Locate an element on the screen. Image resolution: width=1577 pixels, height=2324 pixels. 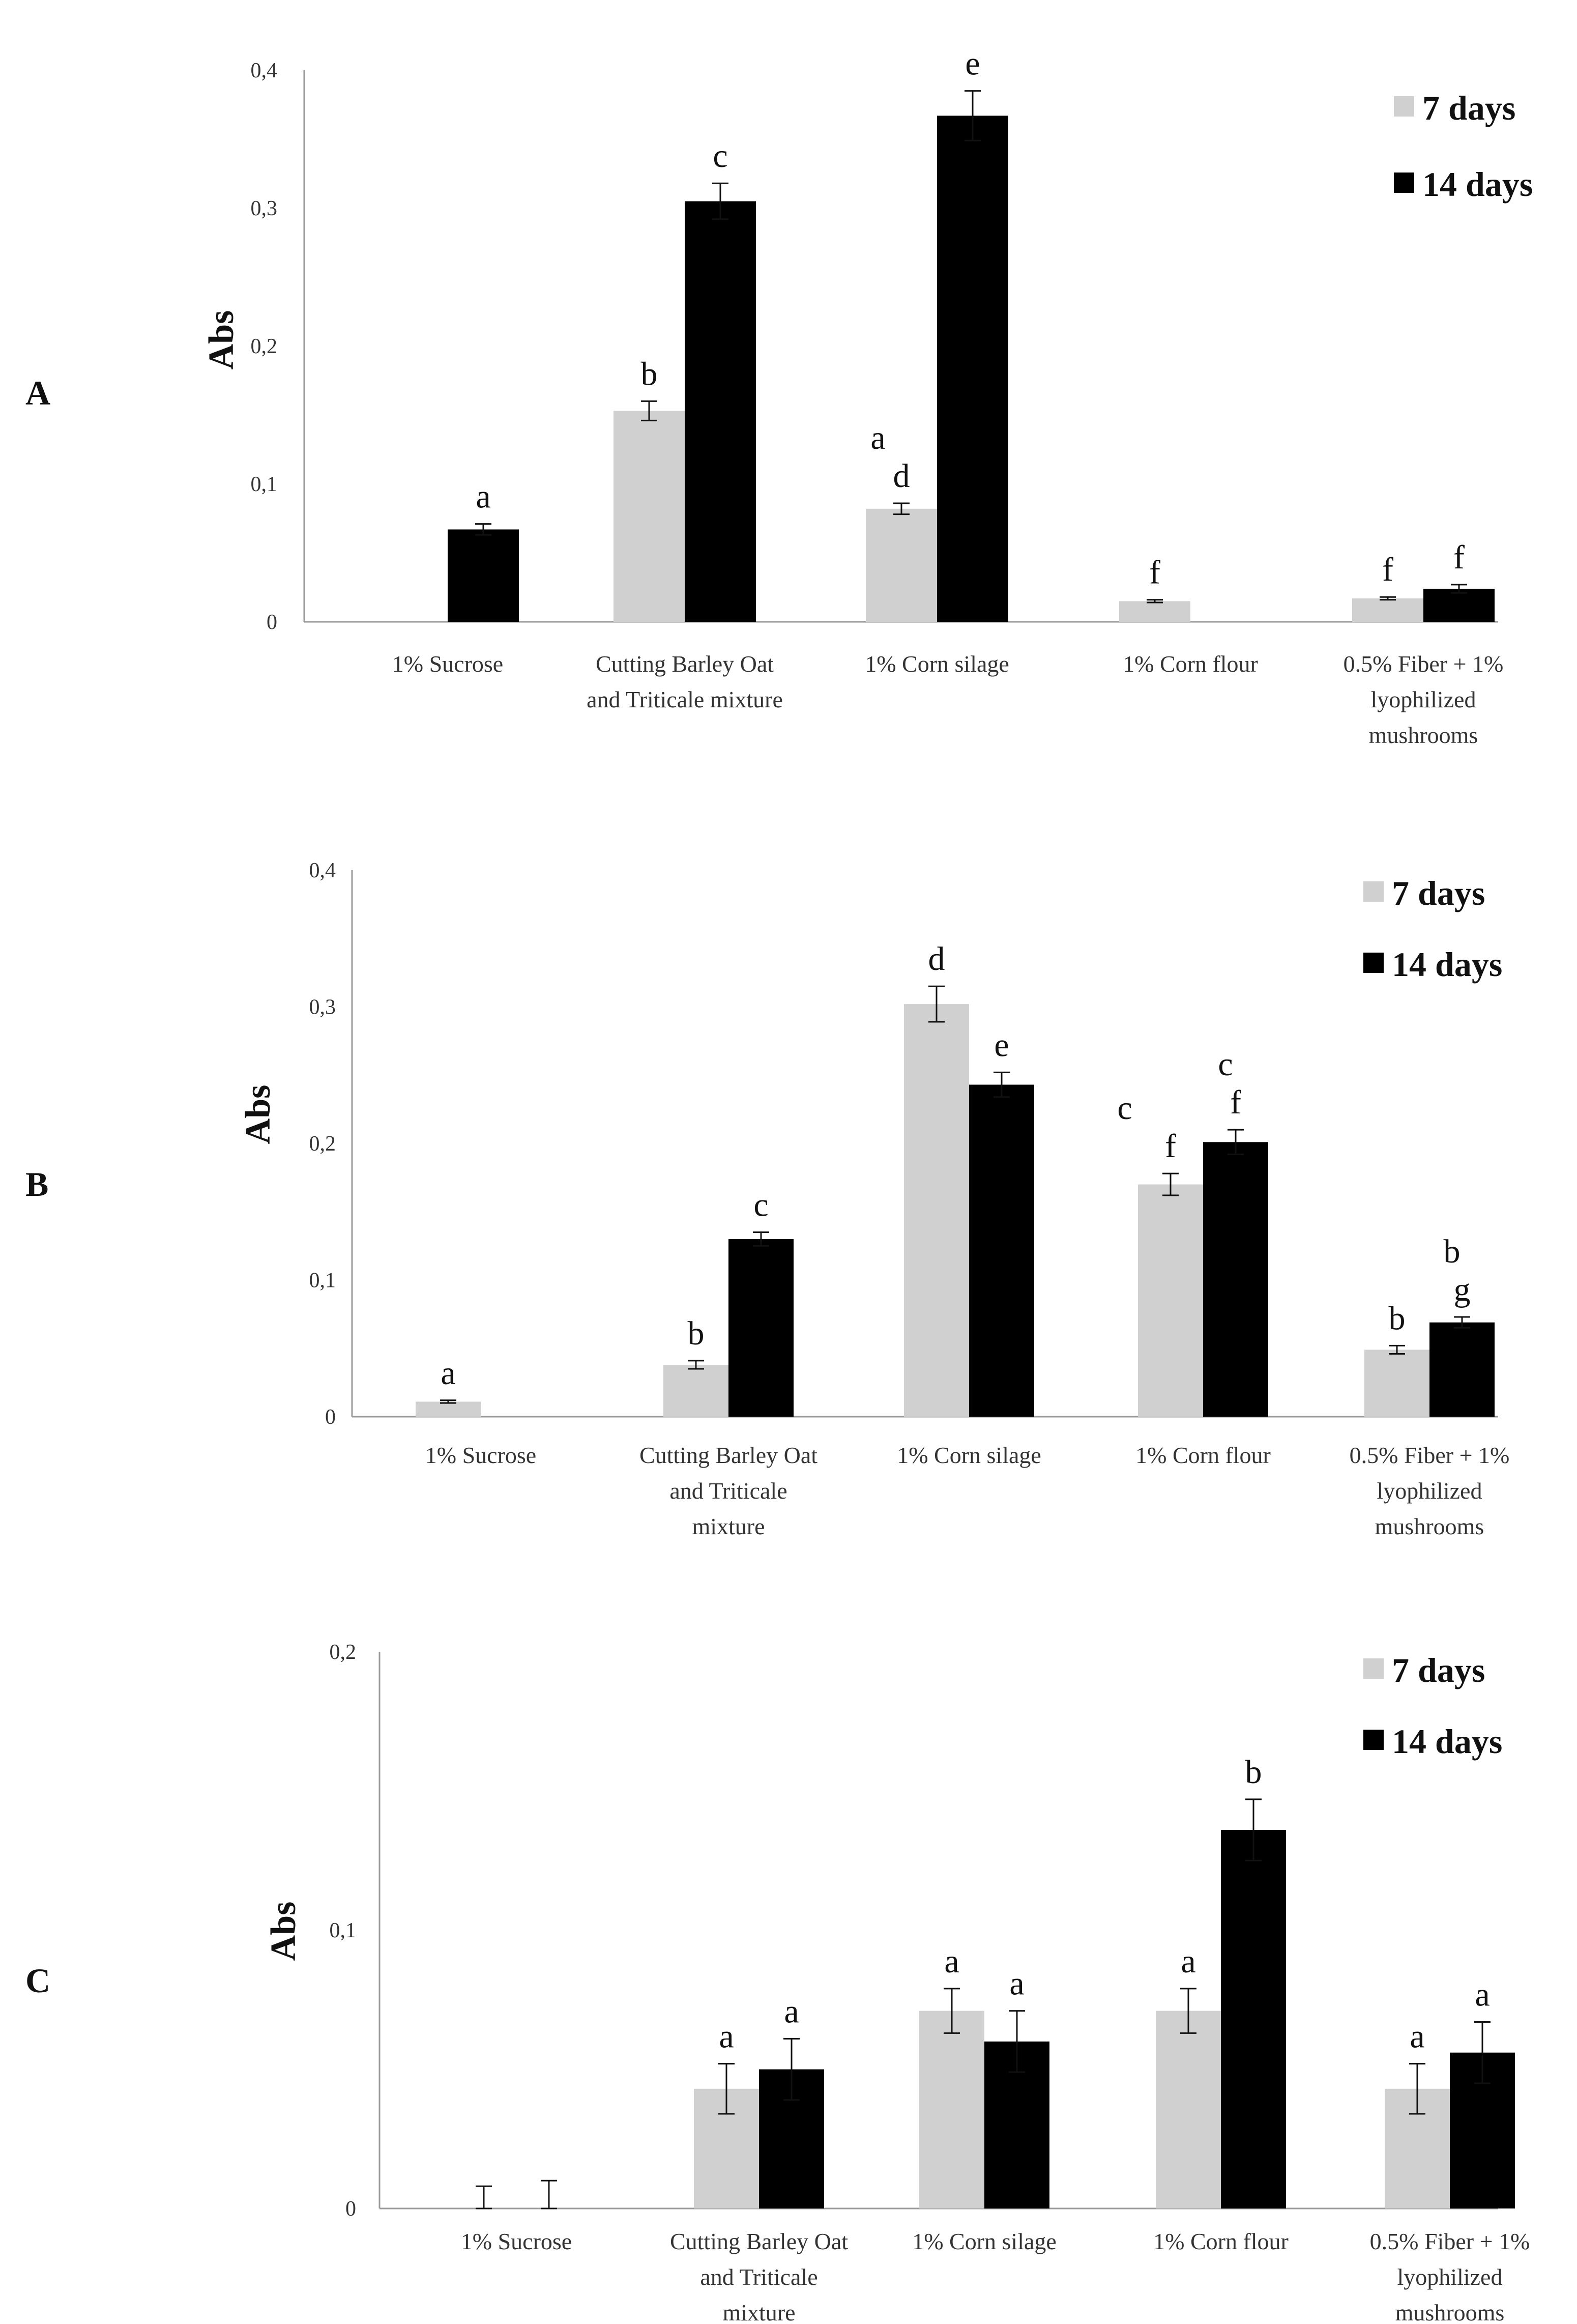
panel-letter-b: B is located at coordinates (36, 1184).